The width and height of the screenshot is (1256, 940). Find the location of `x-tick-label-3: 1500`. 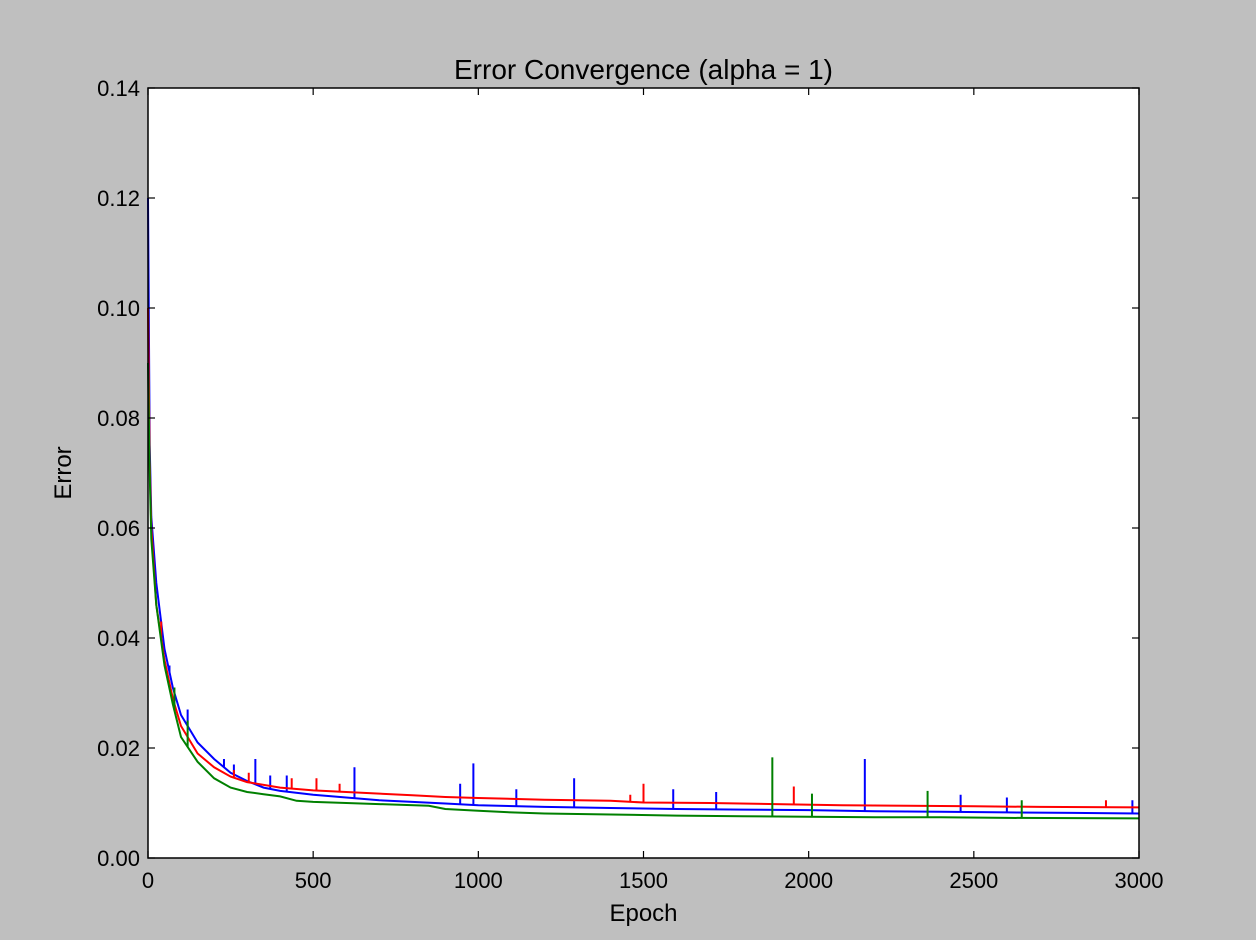

x-tick-label-3: 1500 is located at coordinates (643, 880).